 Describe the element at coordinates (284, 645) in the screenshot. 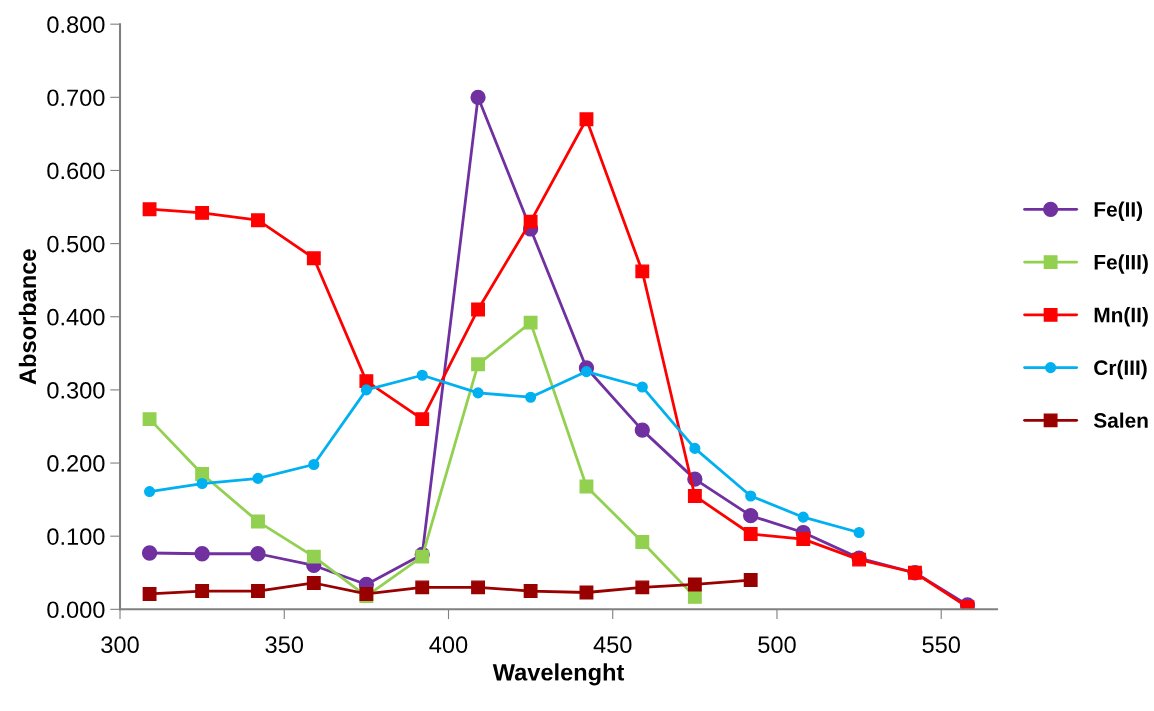

I see `x-tick-label: 350` at that location.